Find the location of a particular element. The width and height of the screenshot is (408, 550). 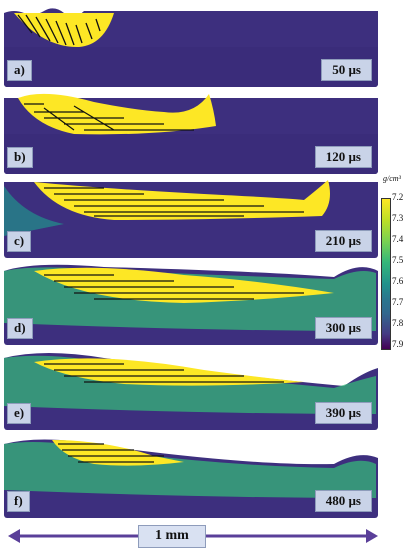

panel-label: a) is located at coordinates (19, 70).